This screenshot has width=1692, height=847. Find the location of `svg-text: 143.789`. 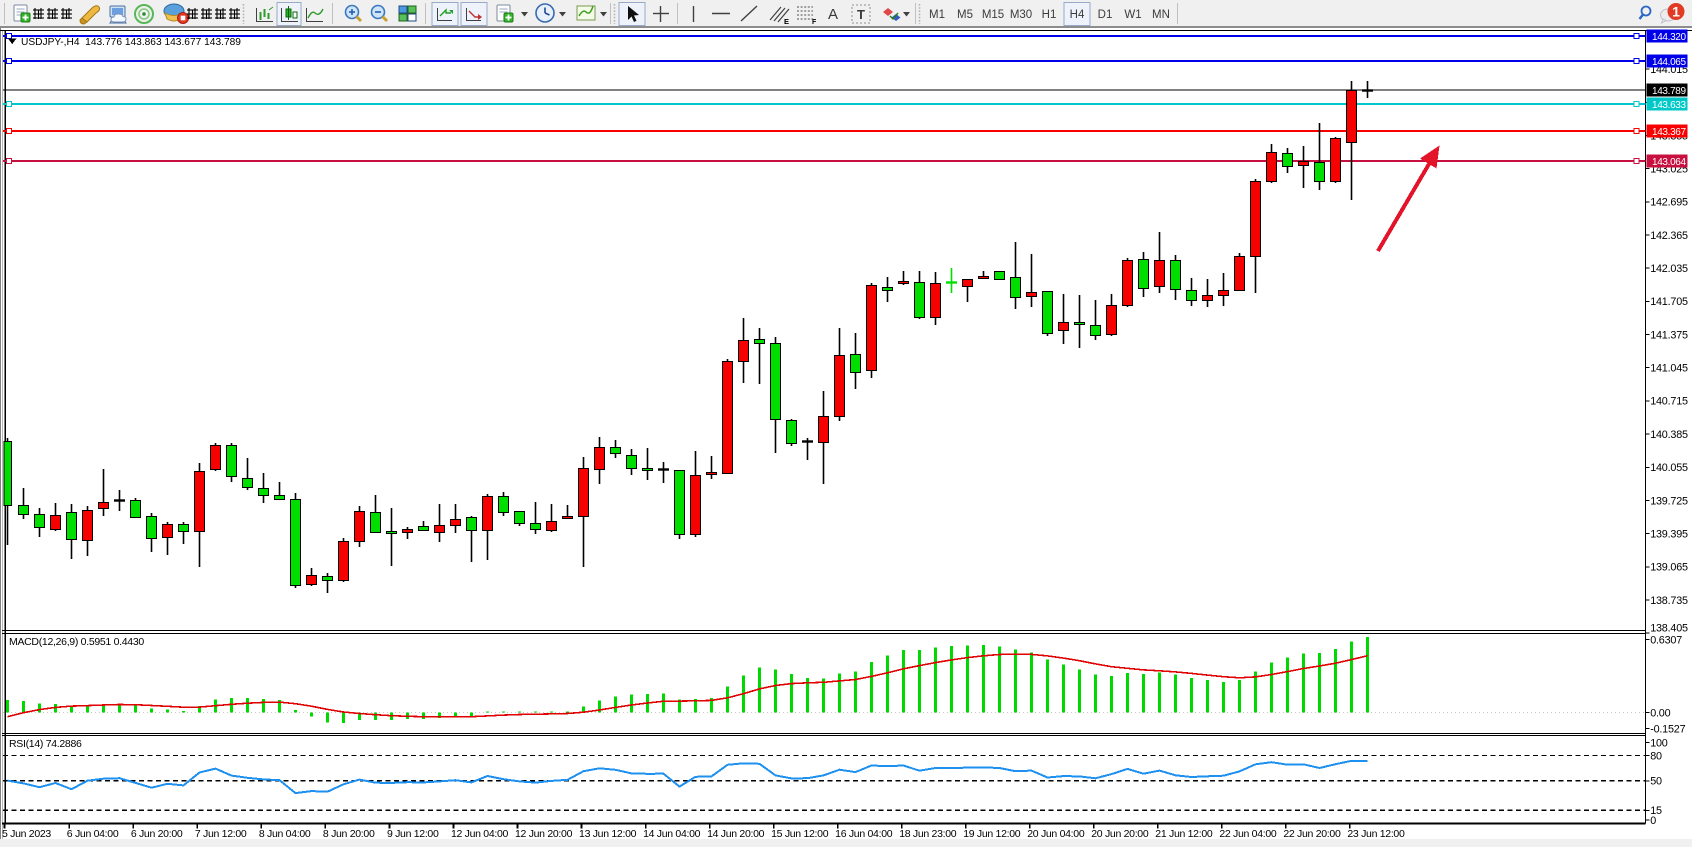

svg-text: 143.789 is located at coordinates (1669, 91).